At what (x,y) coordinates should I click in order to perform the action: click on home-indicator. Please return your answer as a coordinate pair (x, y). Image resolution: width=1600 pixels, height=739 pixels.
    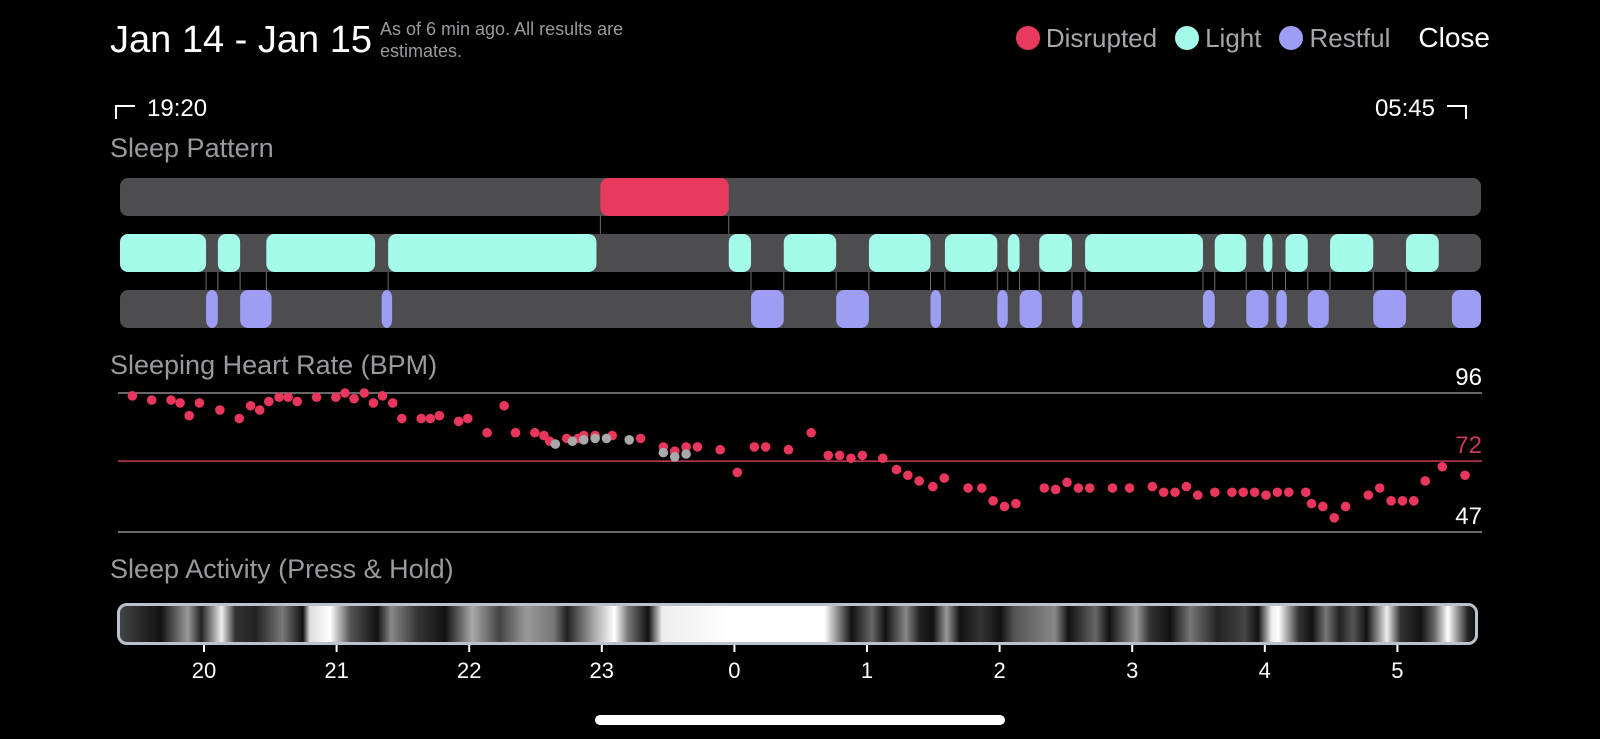
    Looking at the image, I should click on (800, 720).